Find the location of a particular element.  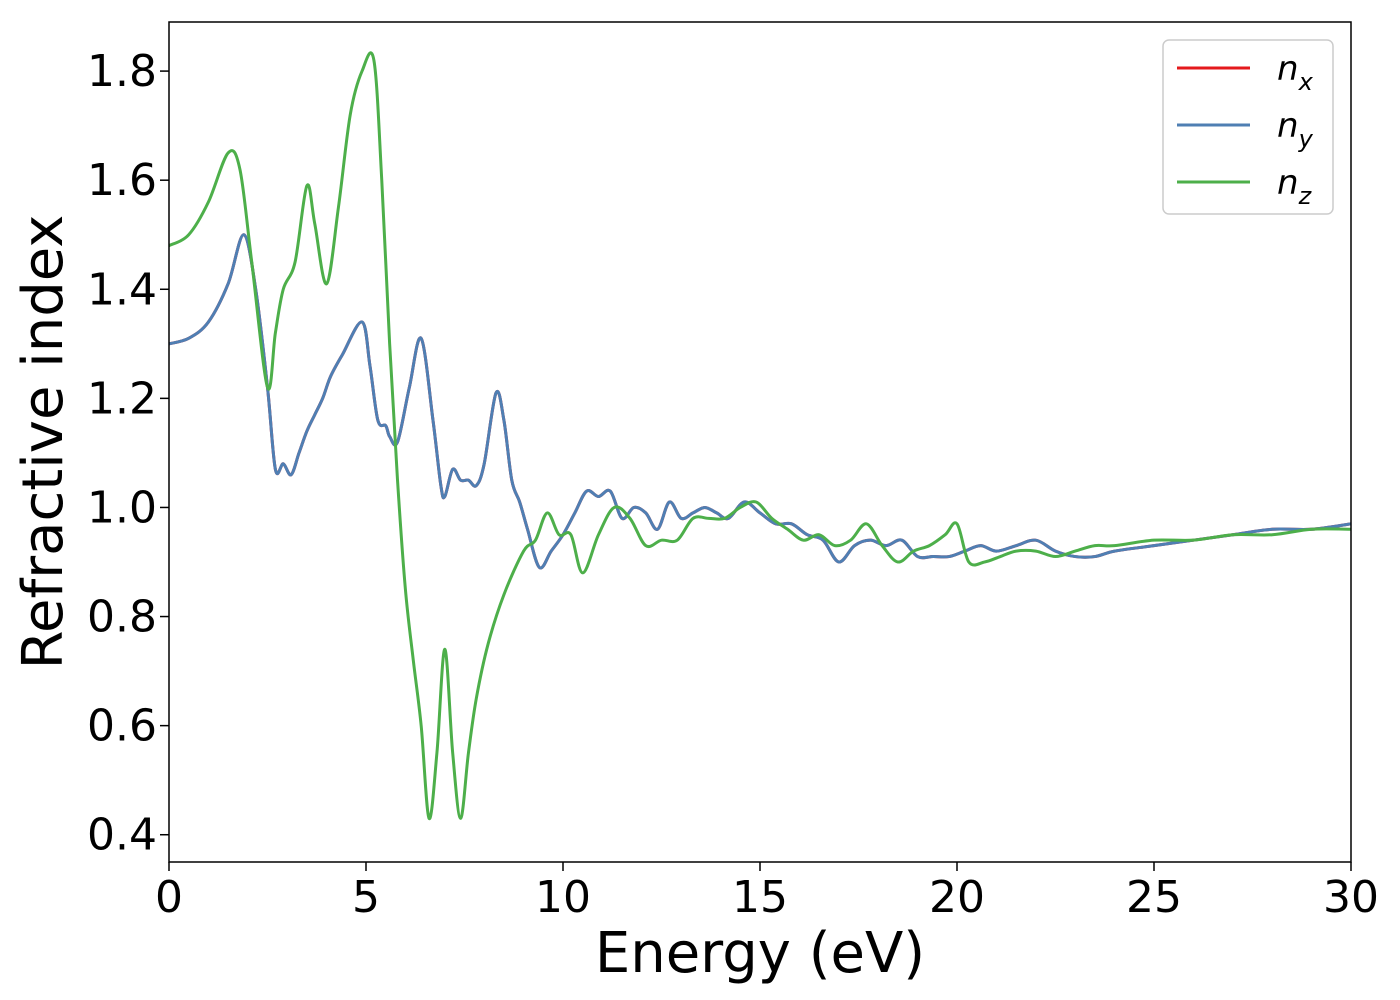

y-tick-label: 1.6 is located at coordinates (122, 180).